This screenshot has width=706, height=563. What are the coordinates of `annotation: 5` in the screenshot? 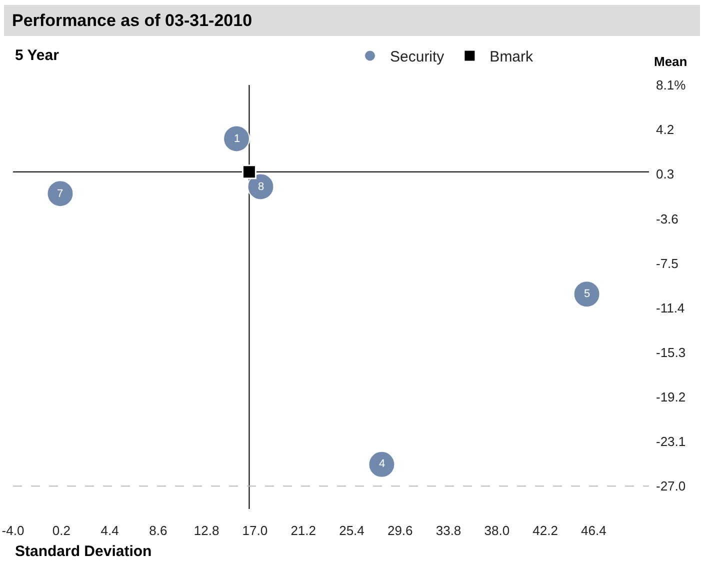 It's located at (587, 294).